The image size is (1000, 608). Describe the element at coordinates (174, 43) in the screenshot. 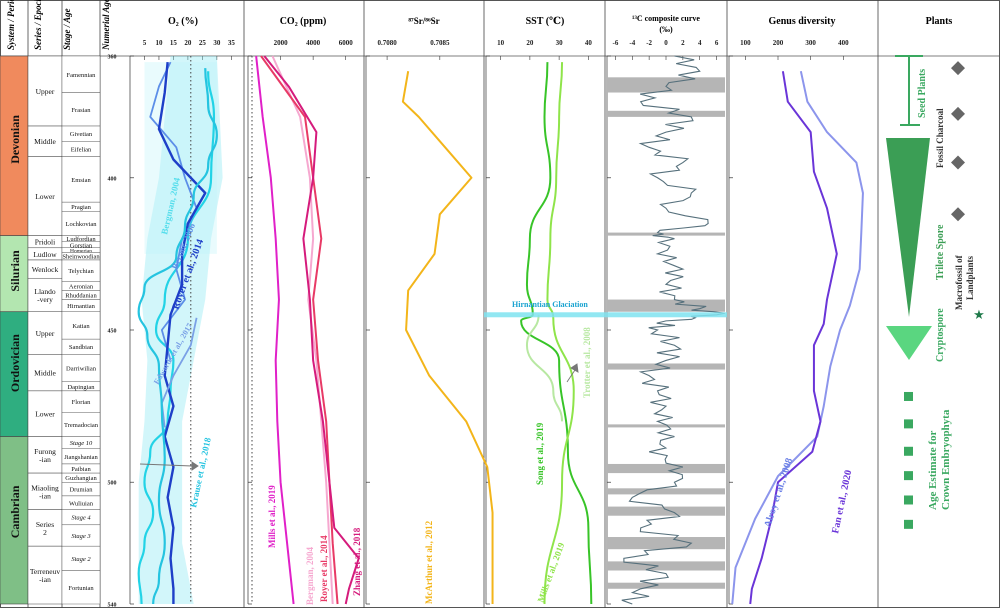

I see `o2-tick-label: 15` at that location.